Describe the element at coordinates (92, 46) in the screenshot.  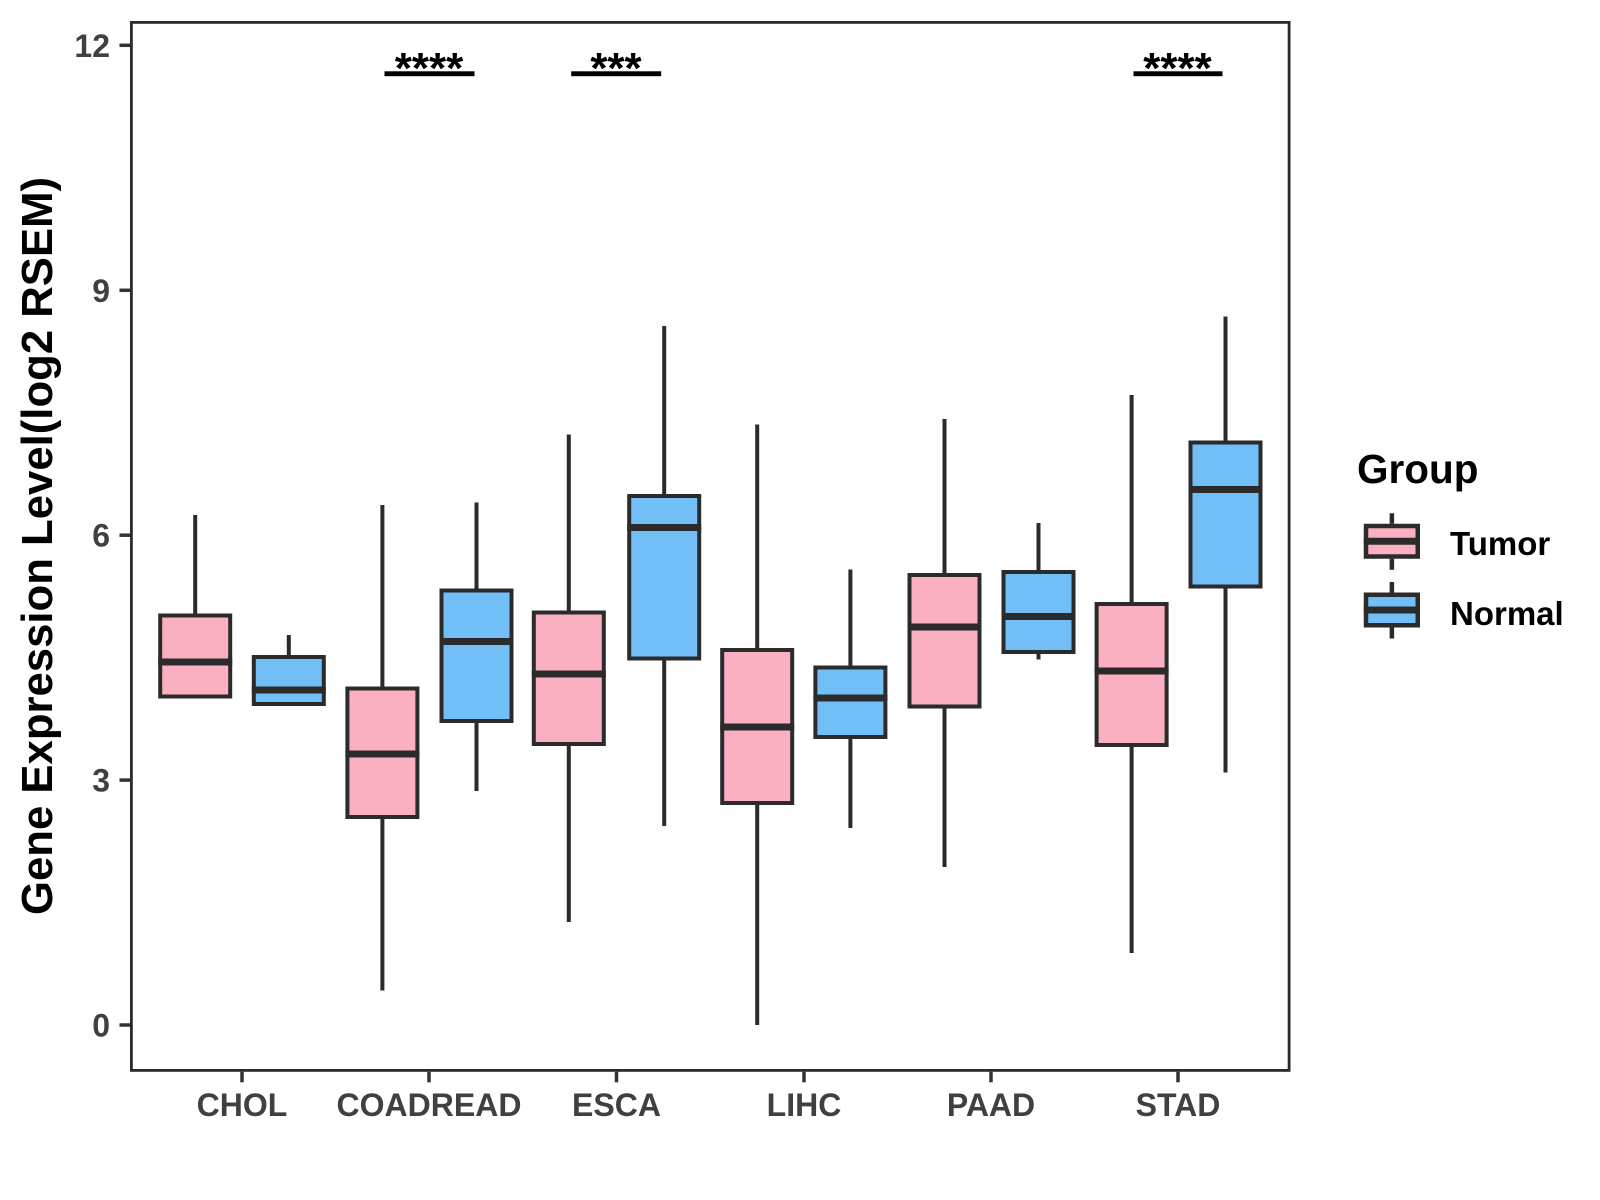
I see `svg-text: 12` at that location.